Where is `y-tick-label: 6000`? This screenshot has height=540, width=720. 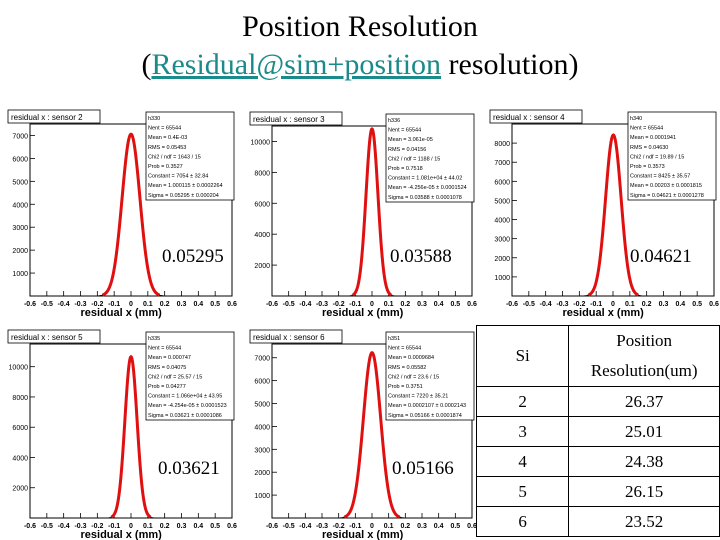
y-tick-label: 6000 is located at coordinates (20, 159).